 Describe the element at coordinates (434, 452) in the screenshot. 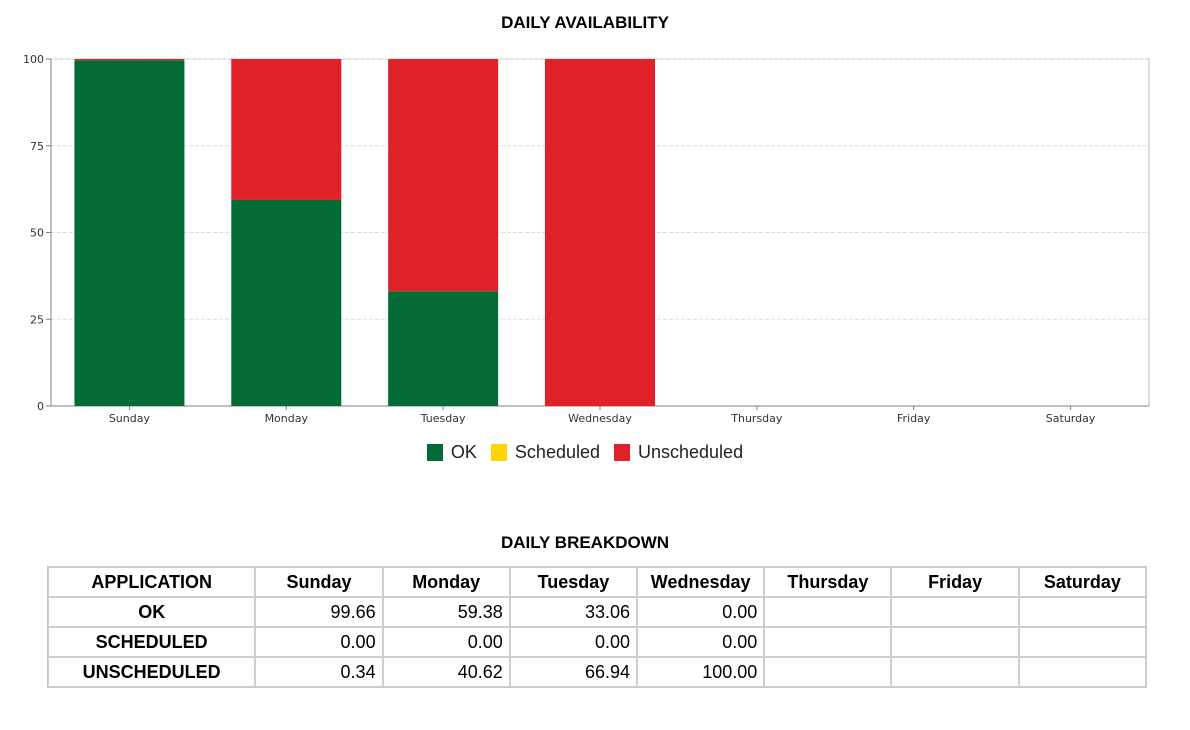

I see `legend-swatch-ok` at that location.